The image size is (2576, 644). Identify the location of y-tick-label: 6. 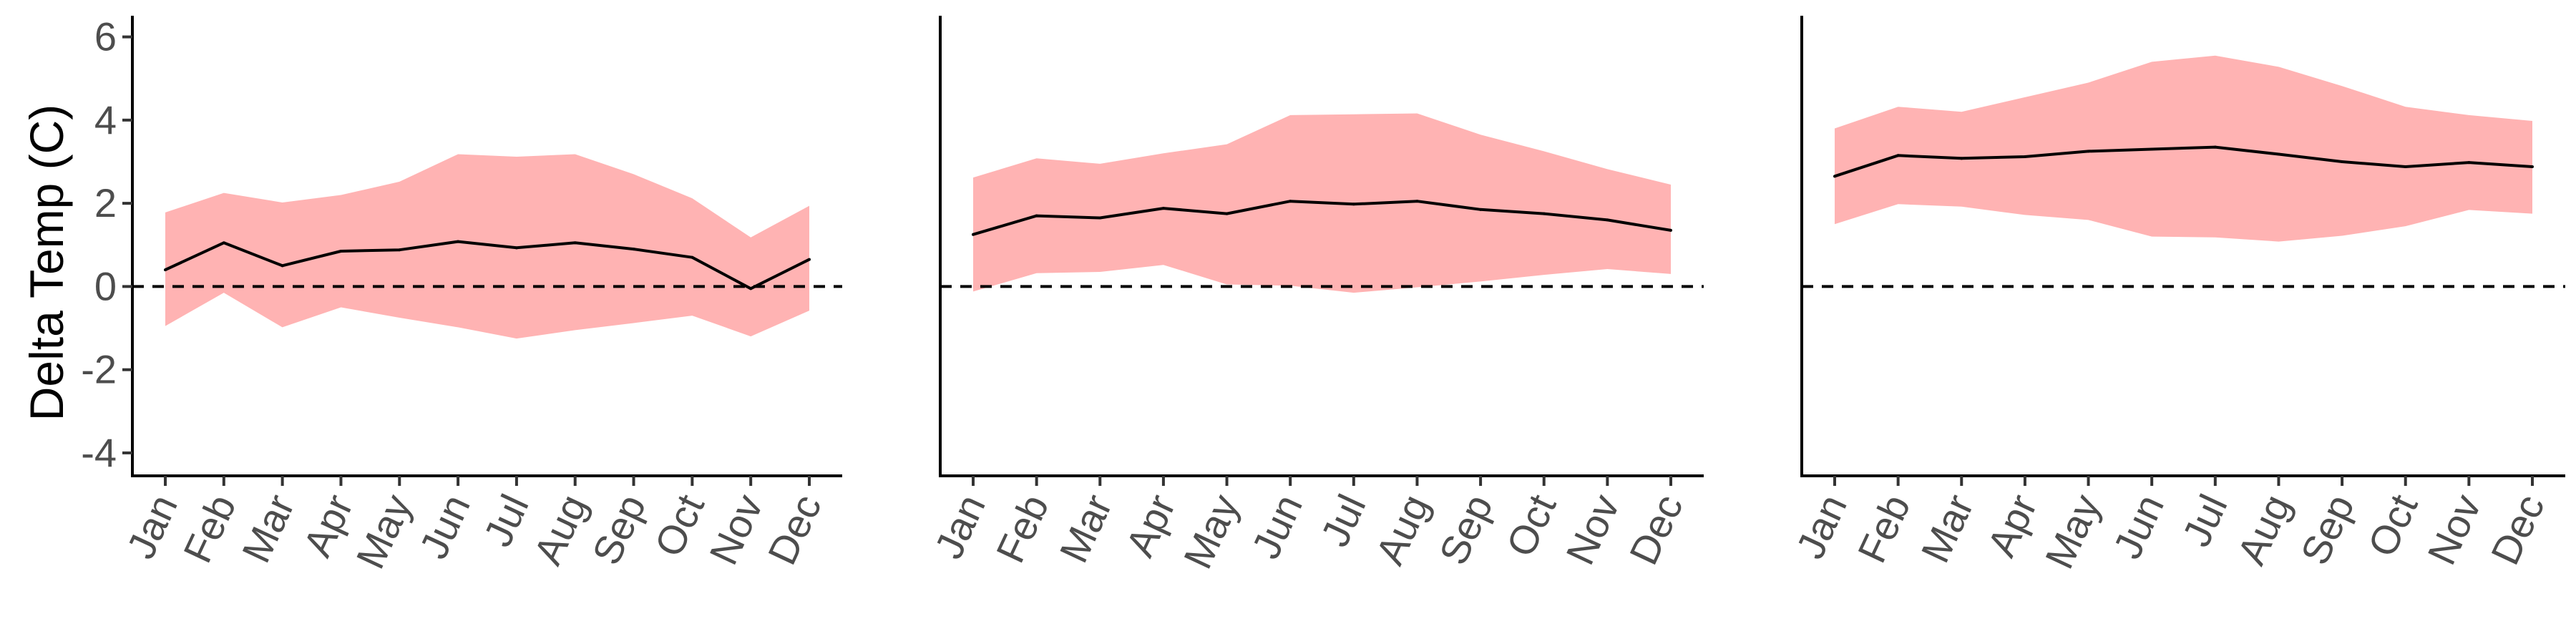
(105, 36).